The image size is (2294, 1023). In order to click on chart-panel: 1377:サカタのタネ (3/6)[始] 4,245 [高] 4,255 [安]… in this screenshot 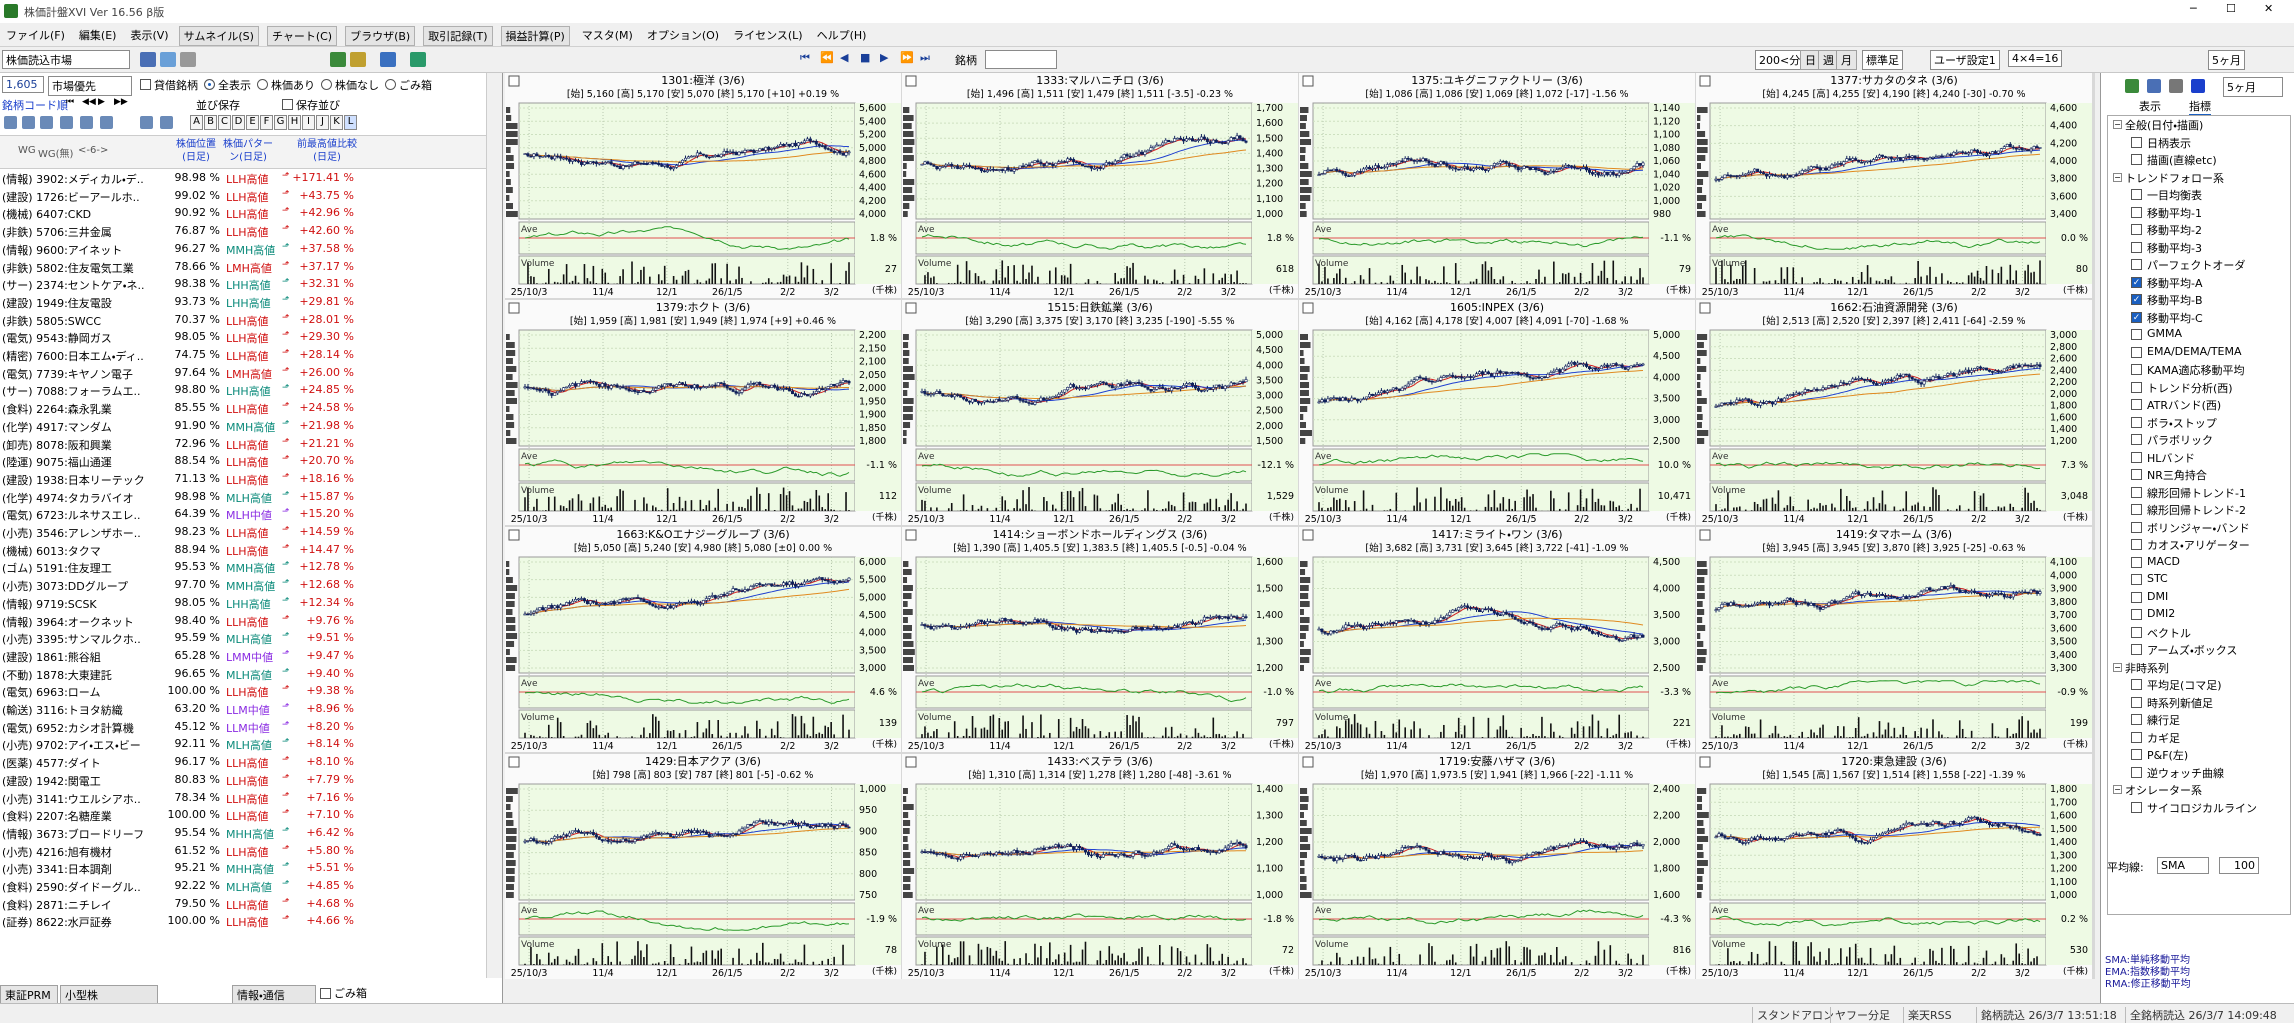, I will do `click(1894, 185)`.